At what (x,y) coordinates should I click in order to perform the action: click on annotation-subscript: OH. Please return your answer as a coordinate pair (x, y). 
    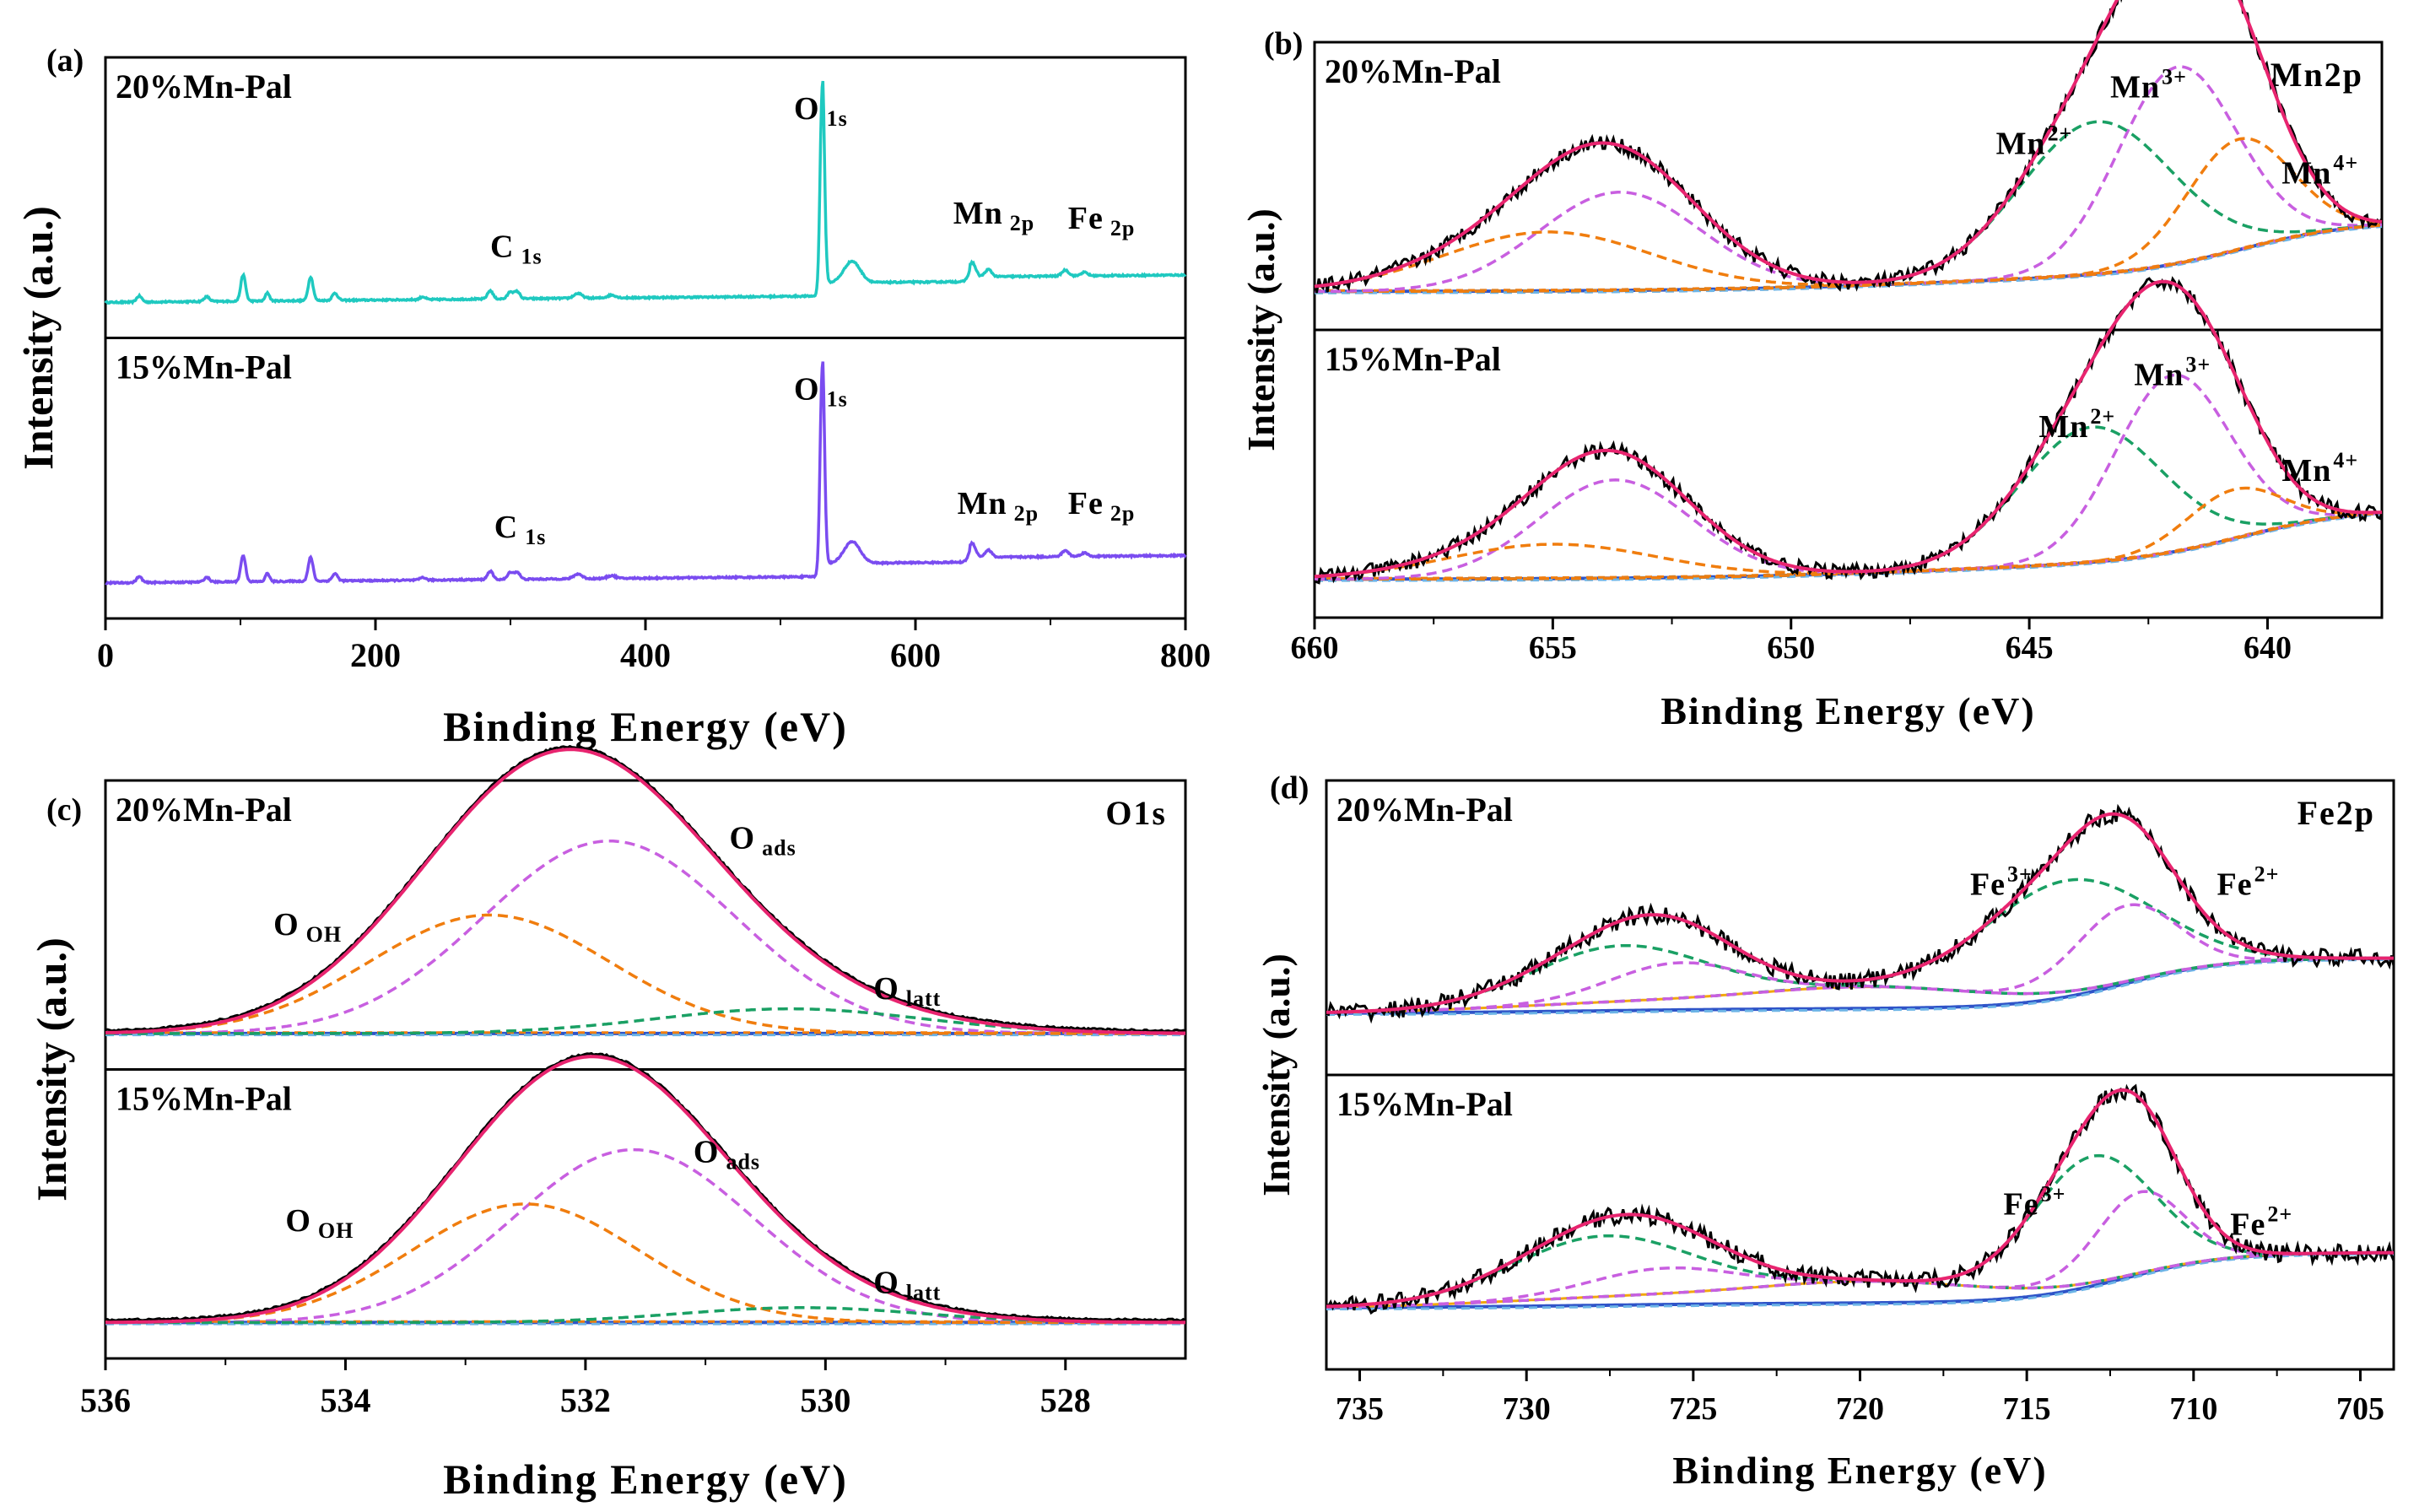
    Looking at the image, I should click on (336, 1230).